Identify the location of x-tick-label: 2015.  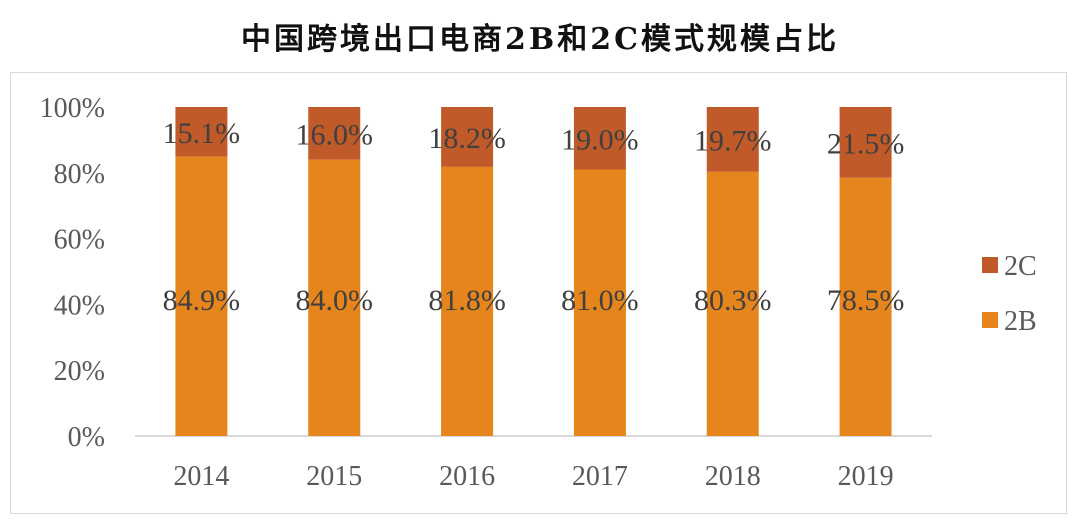
(334, 476).